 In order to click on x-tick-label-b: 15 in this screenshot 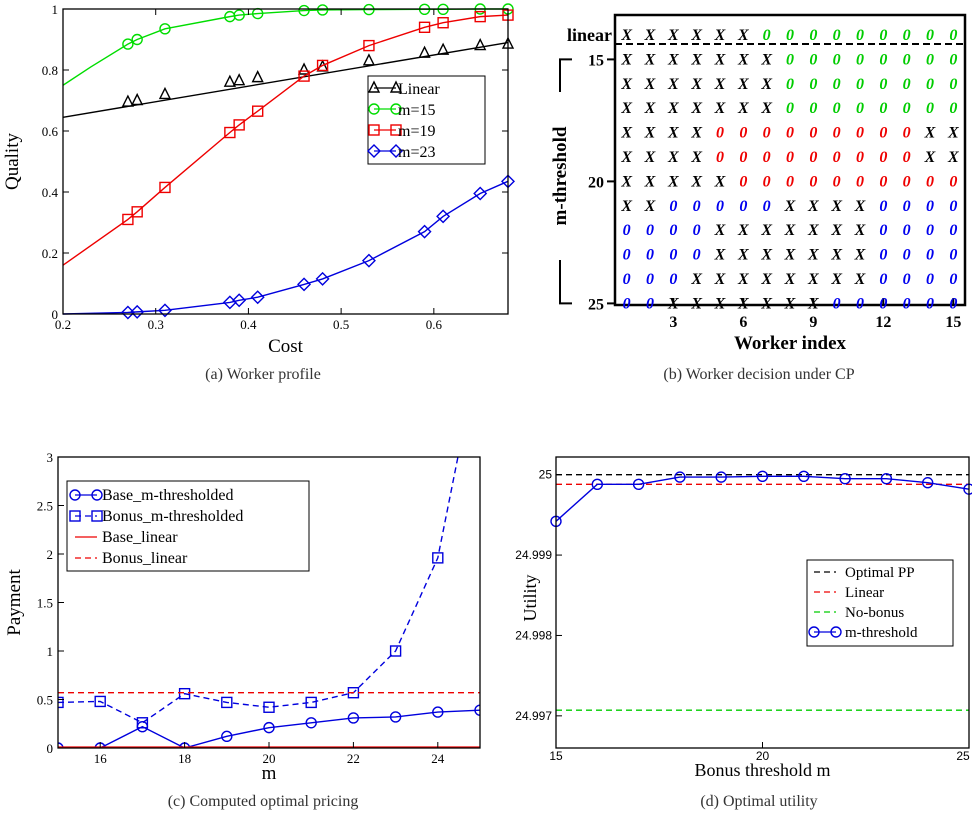, I will do `click(953, 322)`.